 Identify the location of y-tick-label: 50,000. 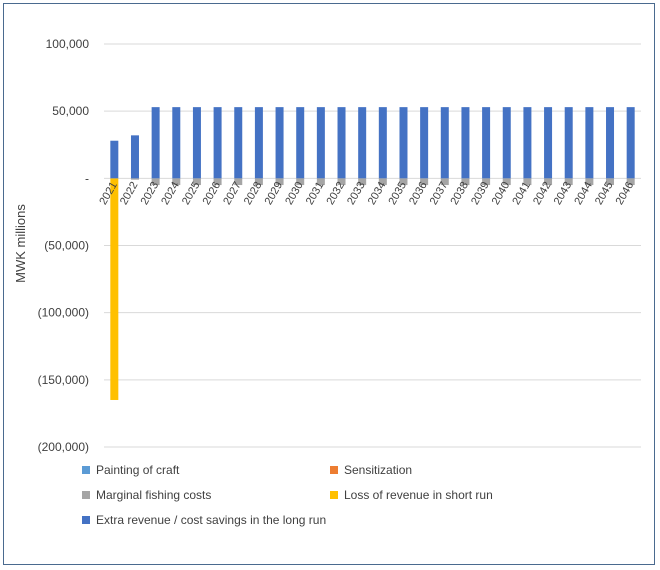
(70, 111).